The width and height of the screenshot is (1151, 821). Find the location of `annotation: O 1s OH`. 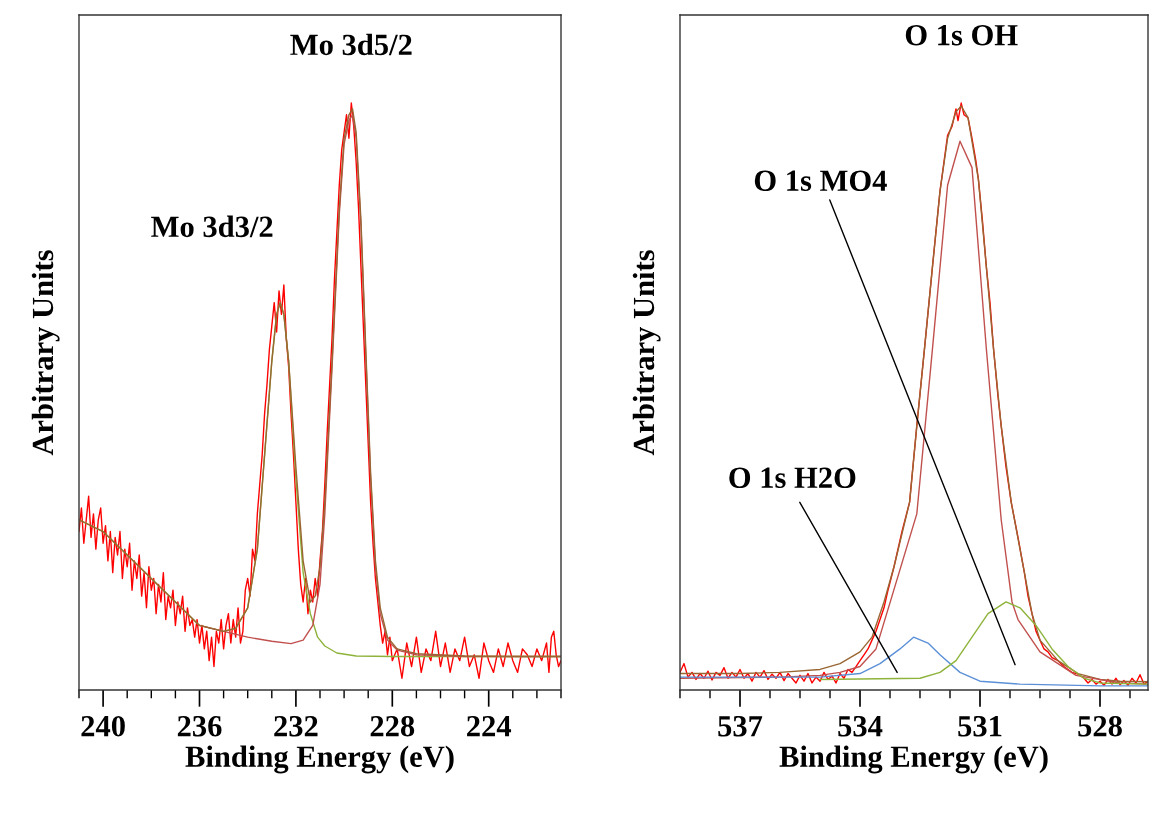

annotation: O 1s OH is located at coordinates (961, 35).